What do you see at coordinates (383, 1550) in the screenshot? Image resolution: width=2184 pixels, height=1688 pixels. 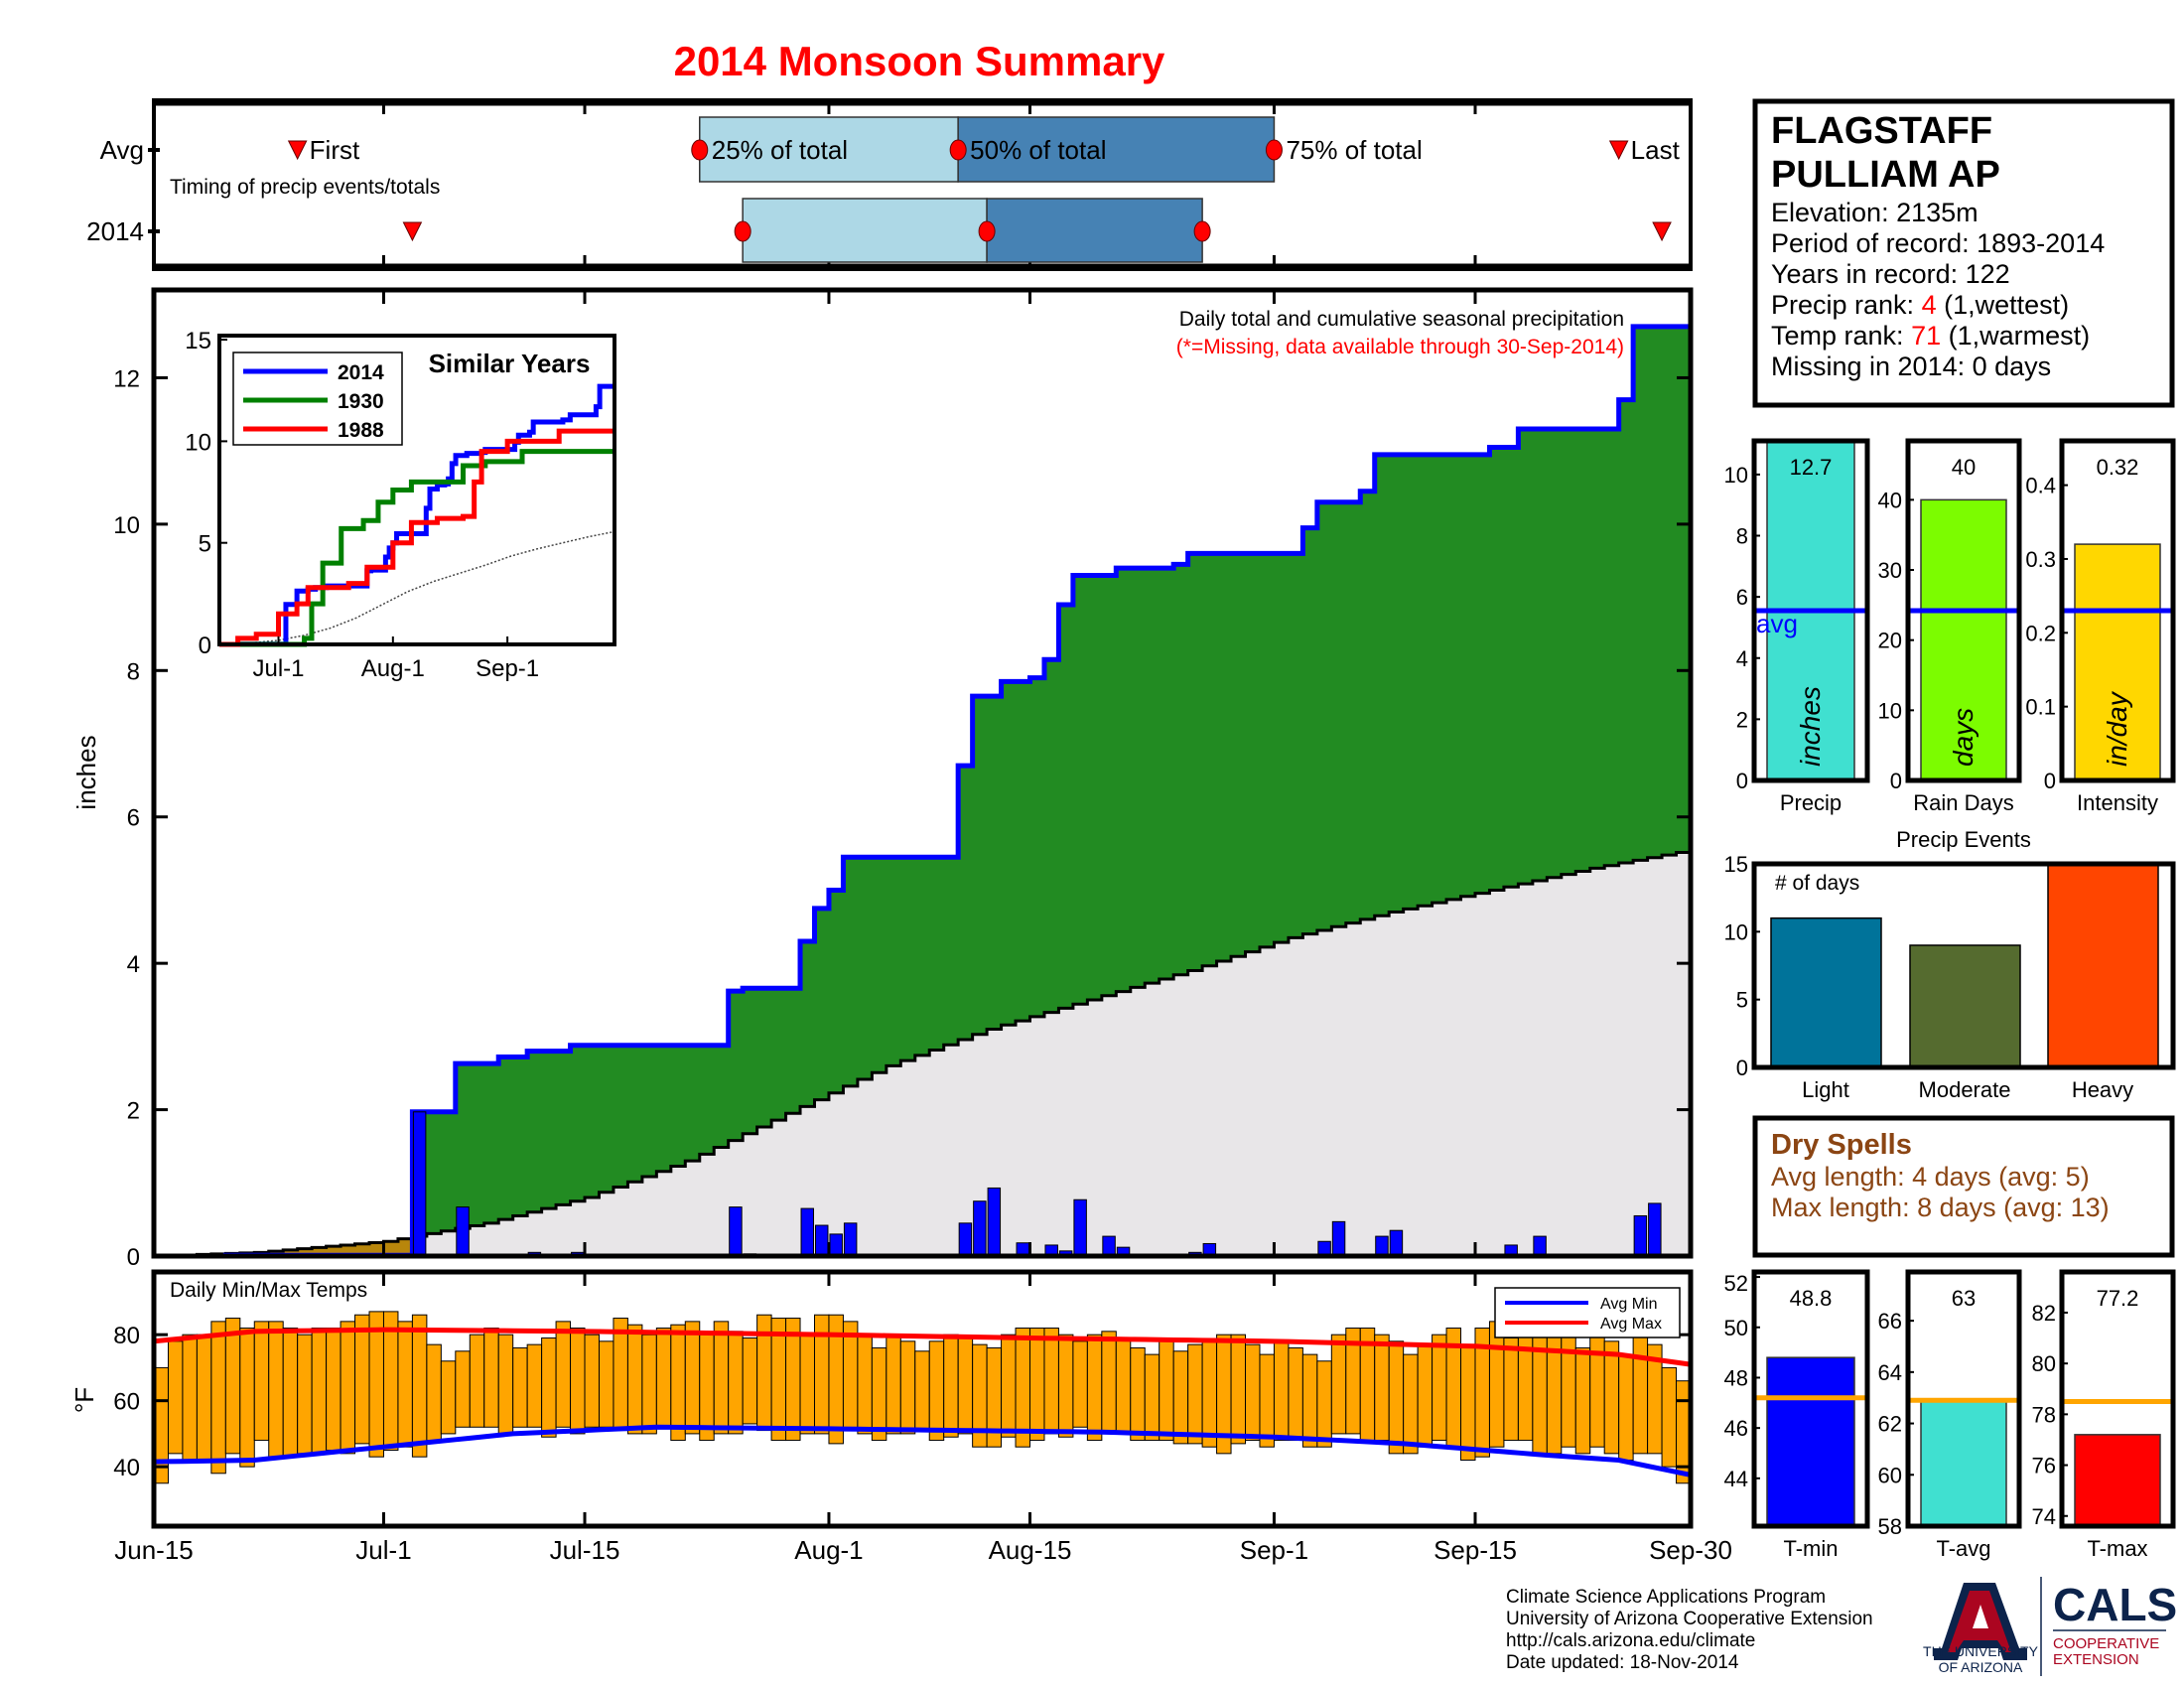 I see `x-tick-label: Jul-1` at bounding box center [383, 1550].